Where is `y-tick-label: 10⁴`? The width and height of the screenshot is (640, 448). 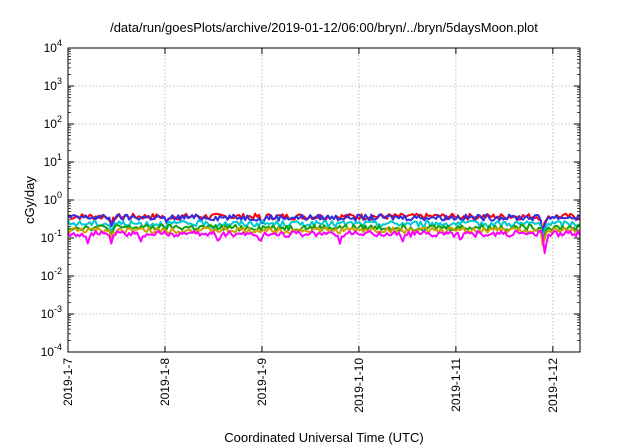
y-tick-label: 10⁴ is located at coordinates (53, 46).